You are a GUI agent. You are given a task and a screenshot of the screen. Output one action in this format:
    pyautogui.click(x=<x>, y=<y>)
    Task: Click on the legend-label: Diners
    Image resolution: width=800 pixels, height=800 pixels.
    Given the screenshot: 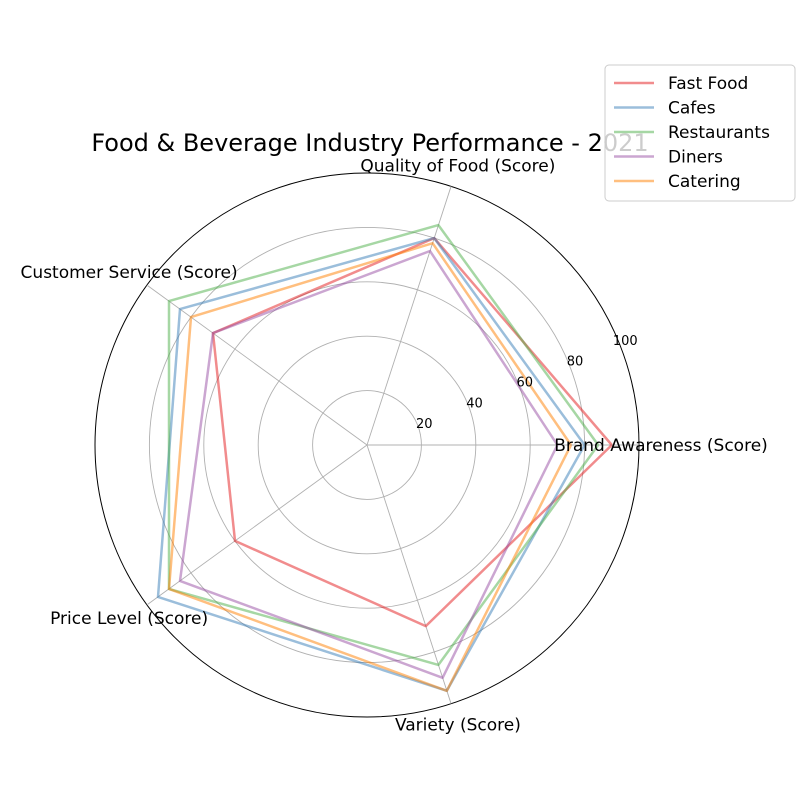 What is the action you would take?
    pyautogui.click(x=695, y=158)
    